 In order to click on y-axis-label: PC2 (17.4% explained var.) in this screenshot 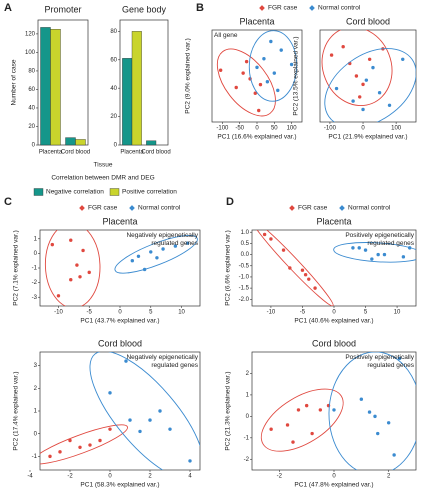, I will do `click(16, 410)`.